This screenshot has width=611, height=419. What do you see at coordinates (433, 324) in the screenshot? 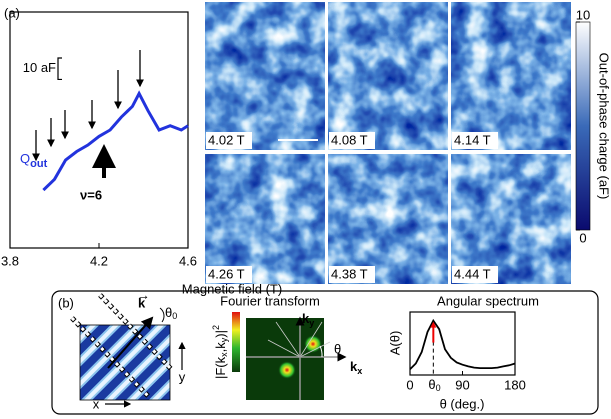
I see `peak-arrowhead` at bounding box center [433, 324].